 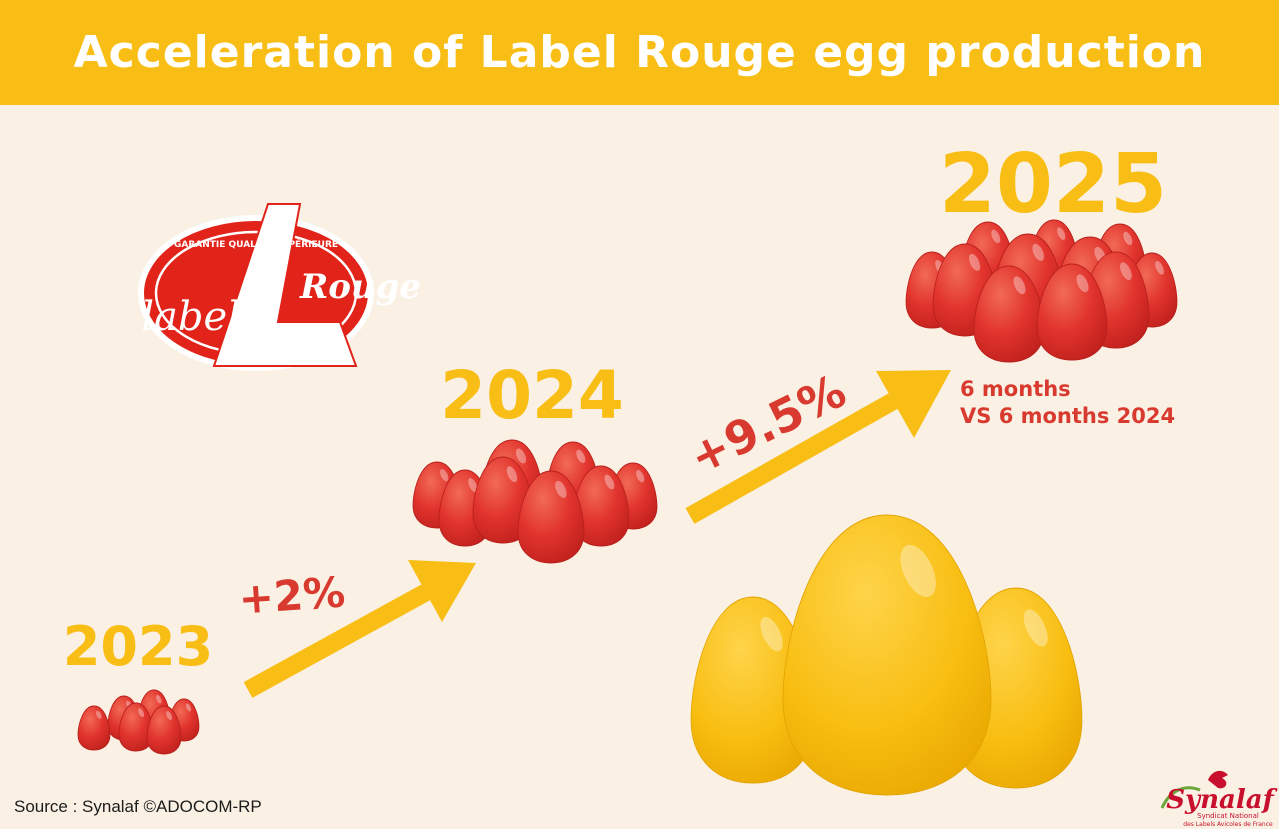 I want to click on logo-top-text: GARANTIE QUALITÉ SUPÉRIEURE, so click(x=256, y=244).